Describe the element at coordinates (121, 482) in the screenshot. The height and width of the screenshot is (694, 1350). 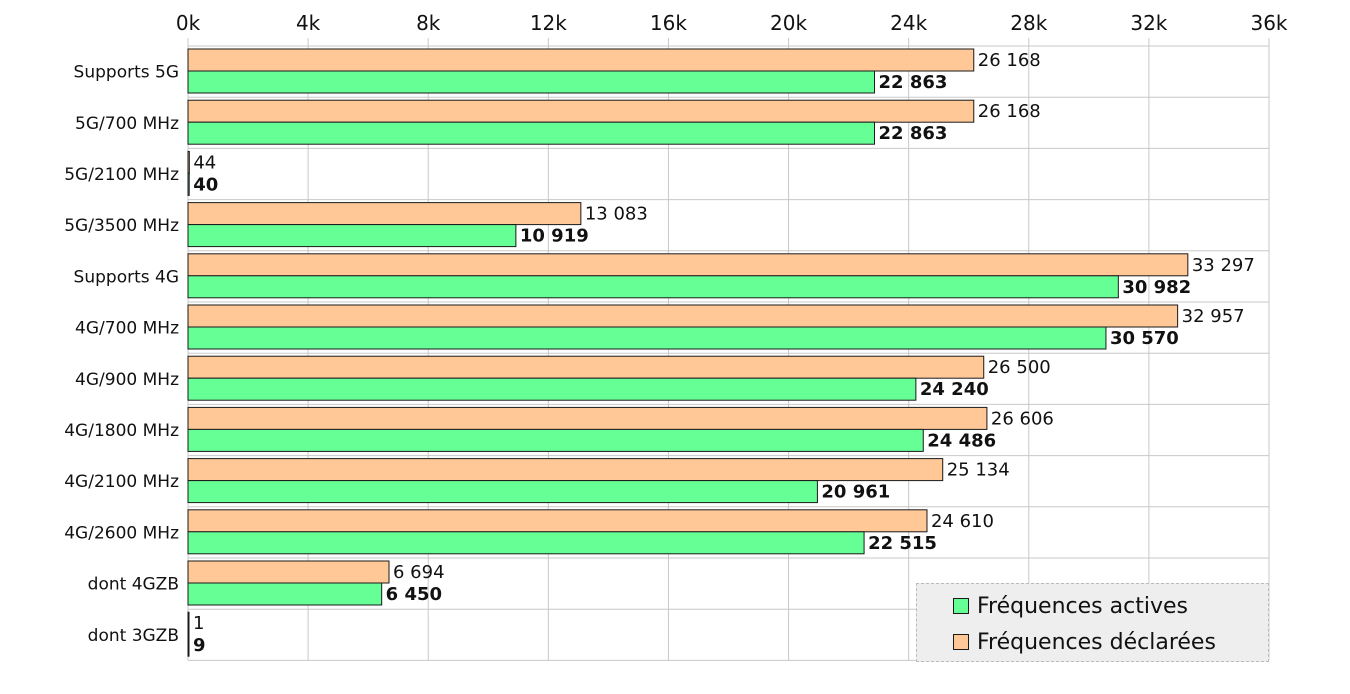
I see `category-label: 4G/2100 MHz` at that location.